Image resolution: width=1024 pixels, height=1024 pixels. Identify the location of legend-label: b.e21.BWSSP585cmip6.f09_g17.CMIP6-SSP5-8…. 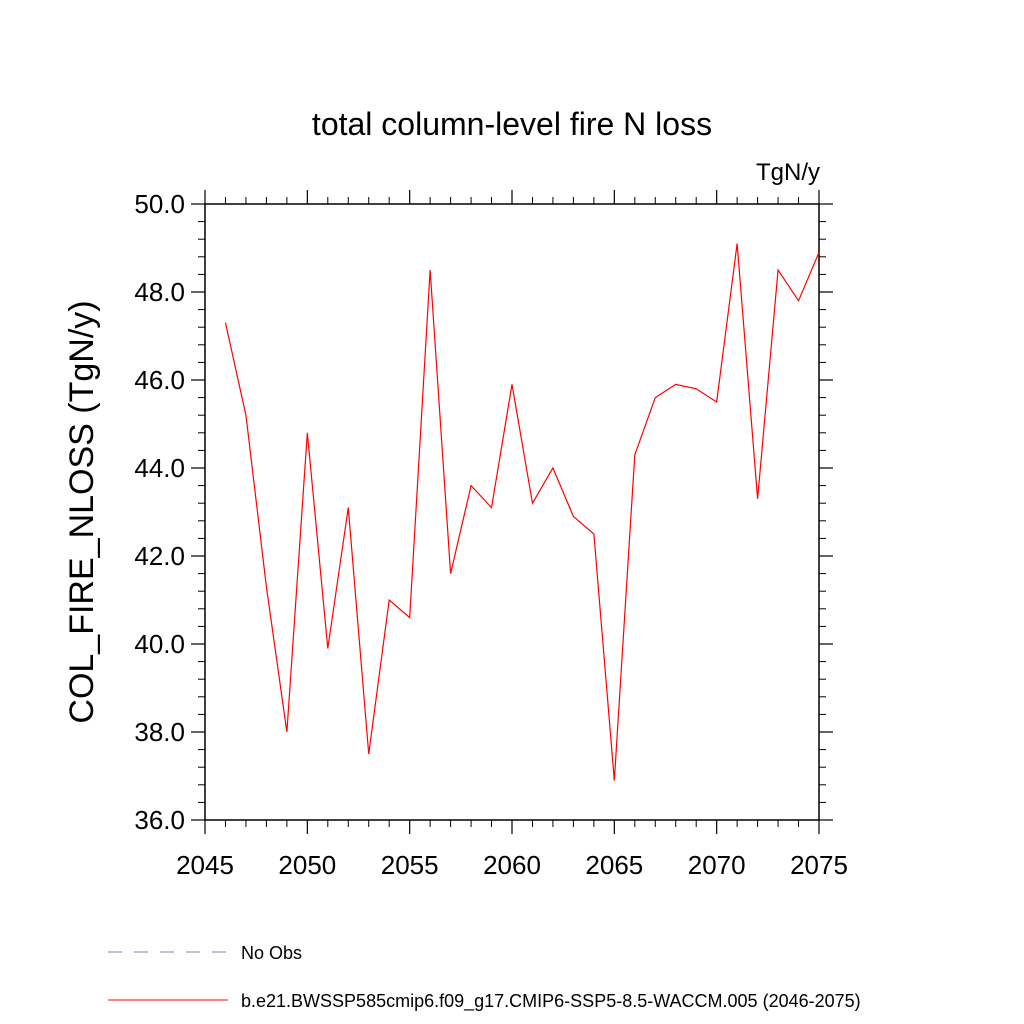
(551, 1001).